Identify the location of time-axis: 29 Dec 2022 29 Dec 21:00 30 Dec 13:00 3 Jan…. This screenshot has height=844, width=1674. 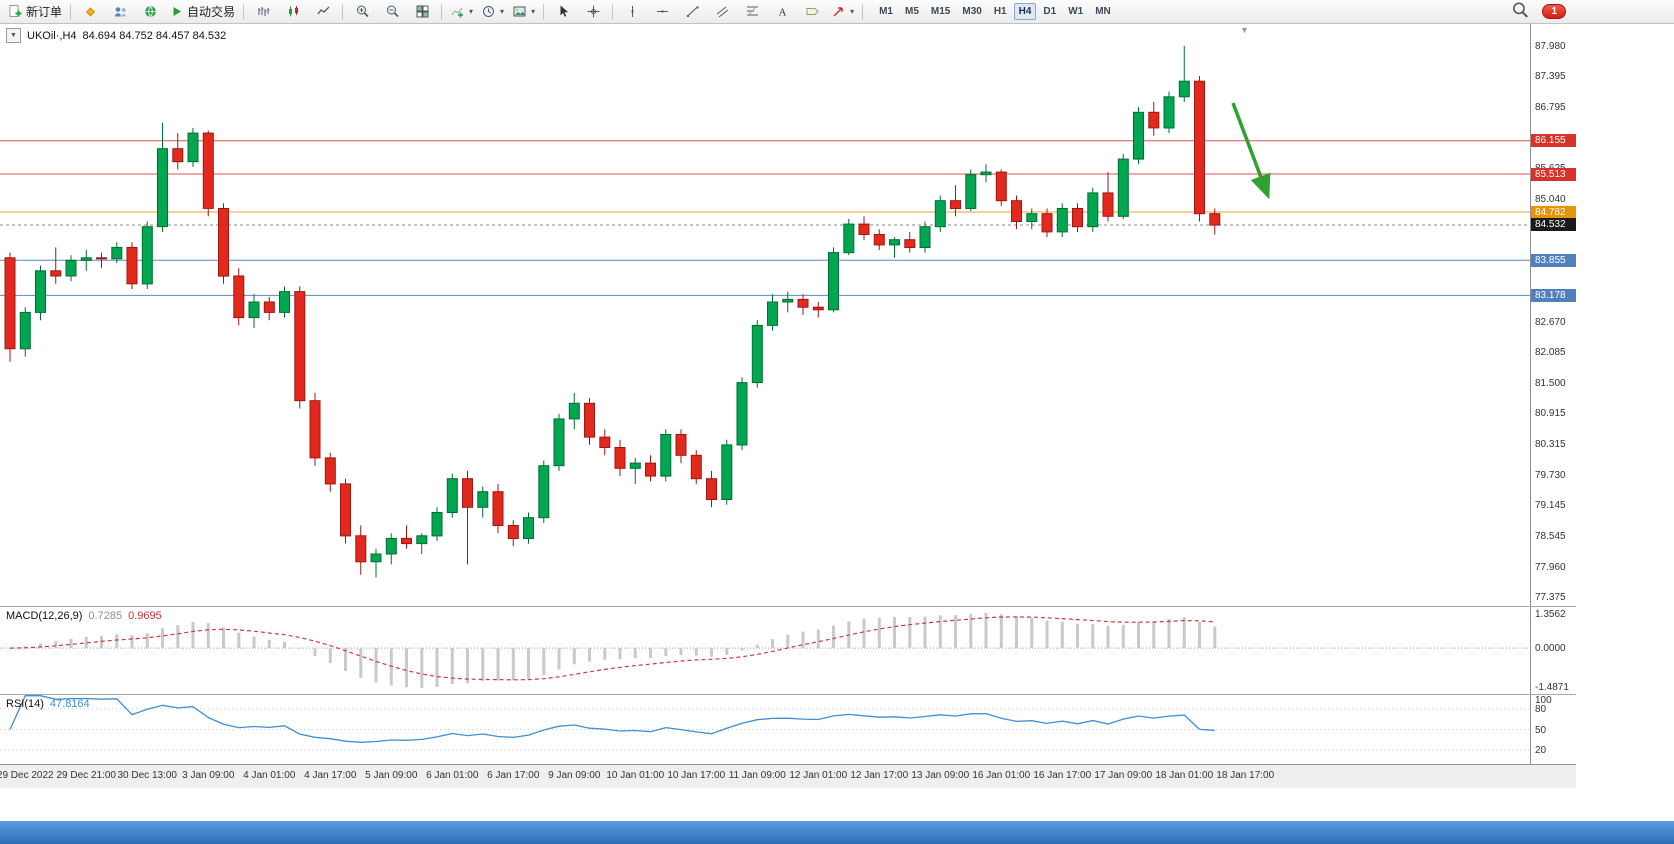
(788, 776).